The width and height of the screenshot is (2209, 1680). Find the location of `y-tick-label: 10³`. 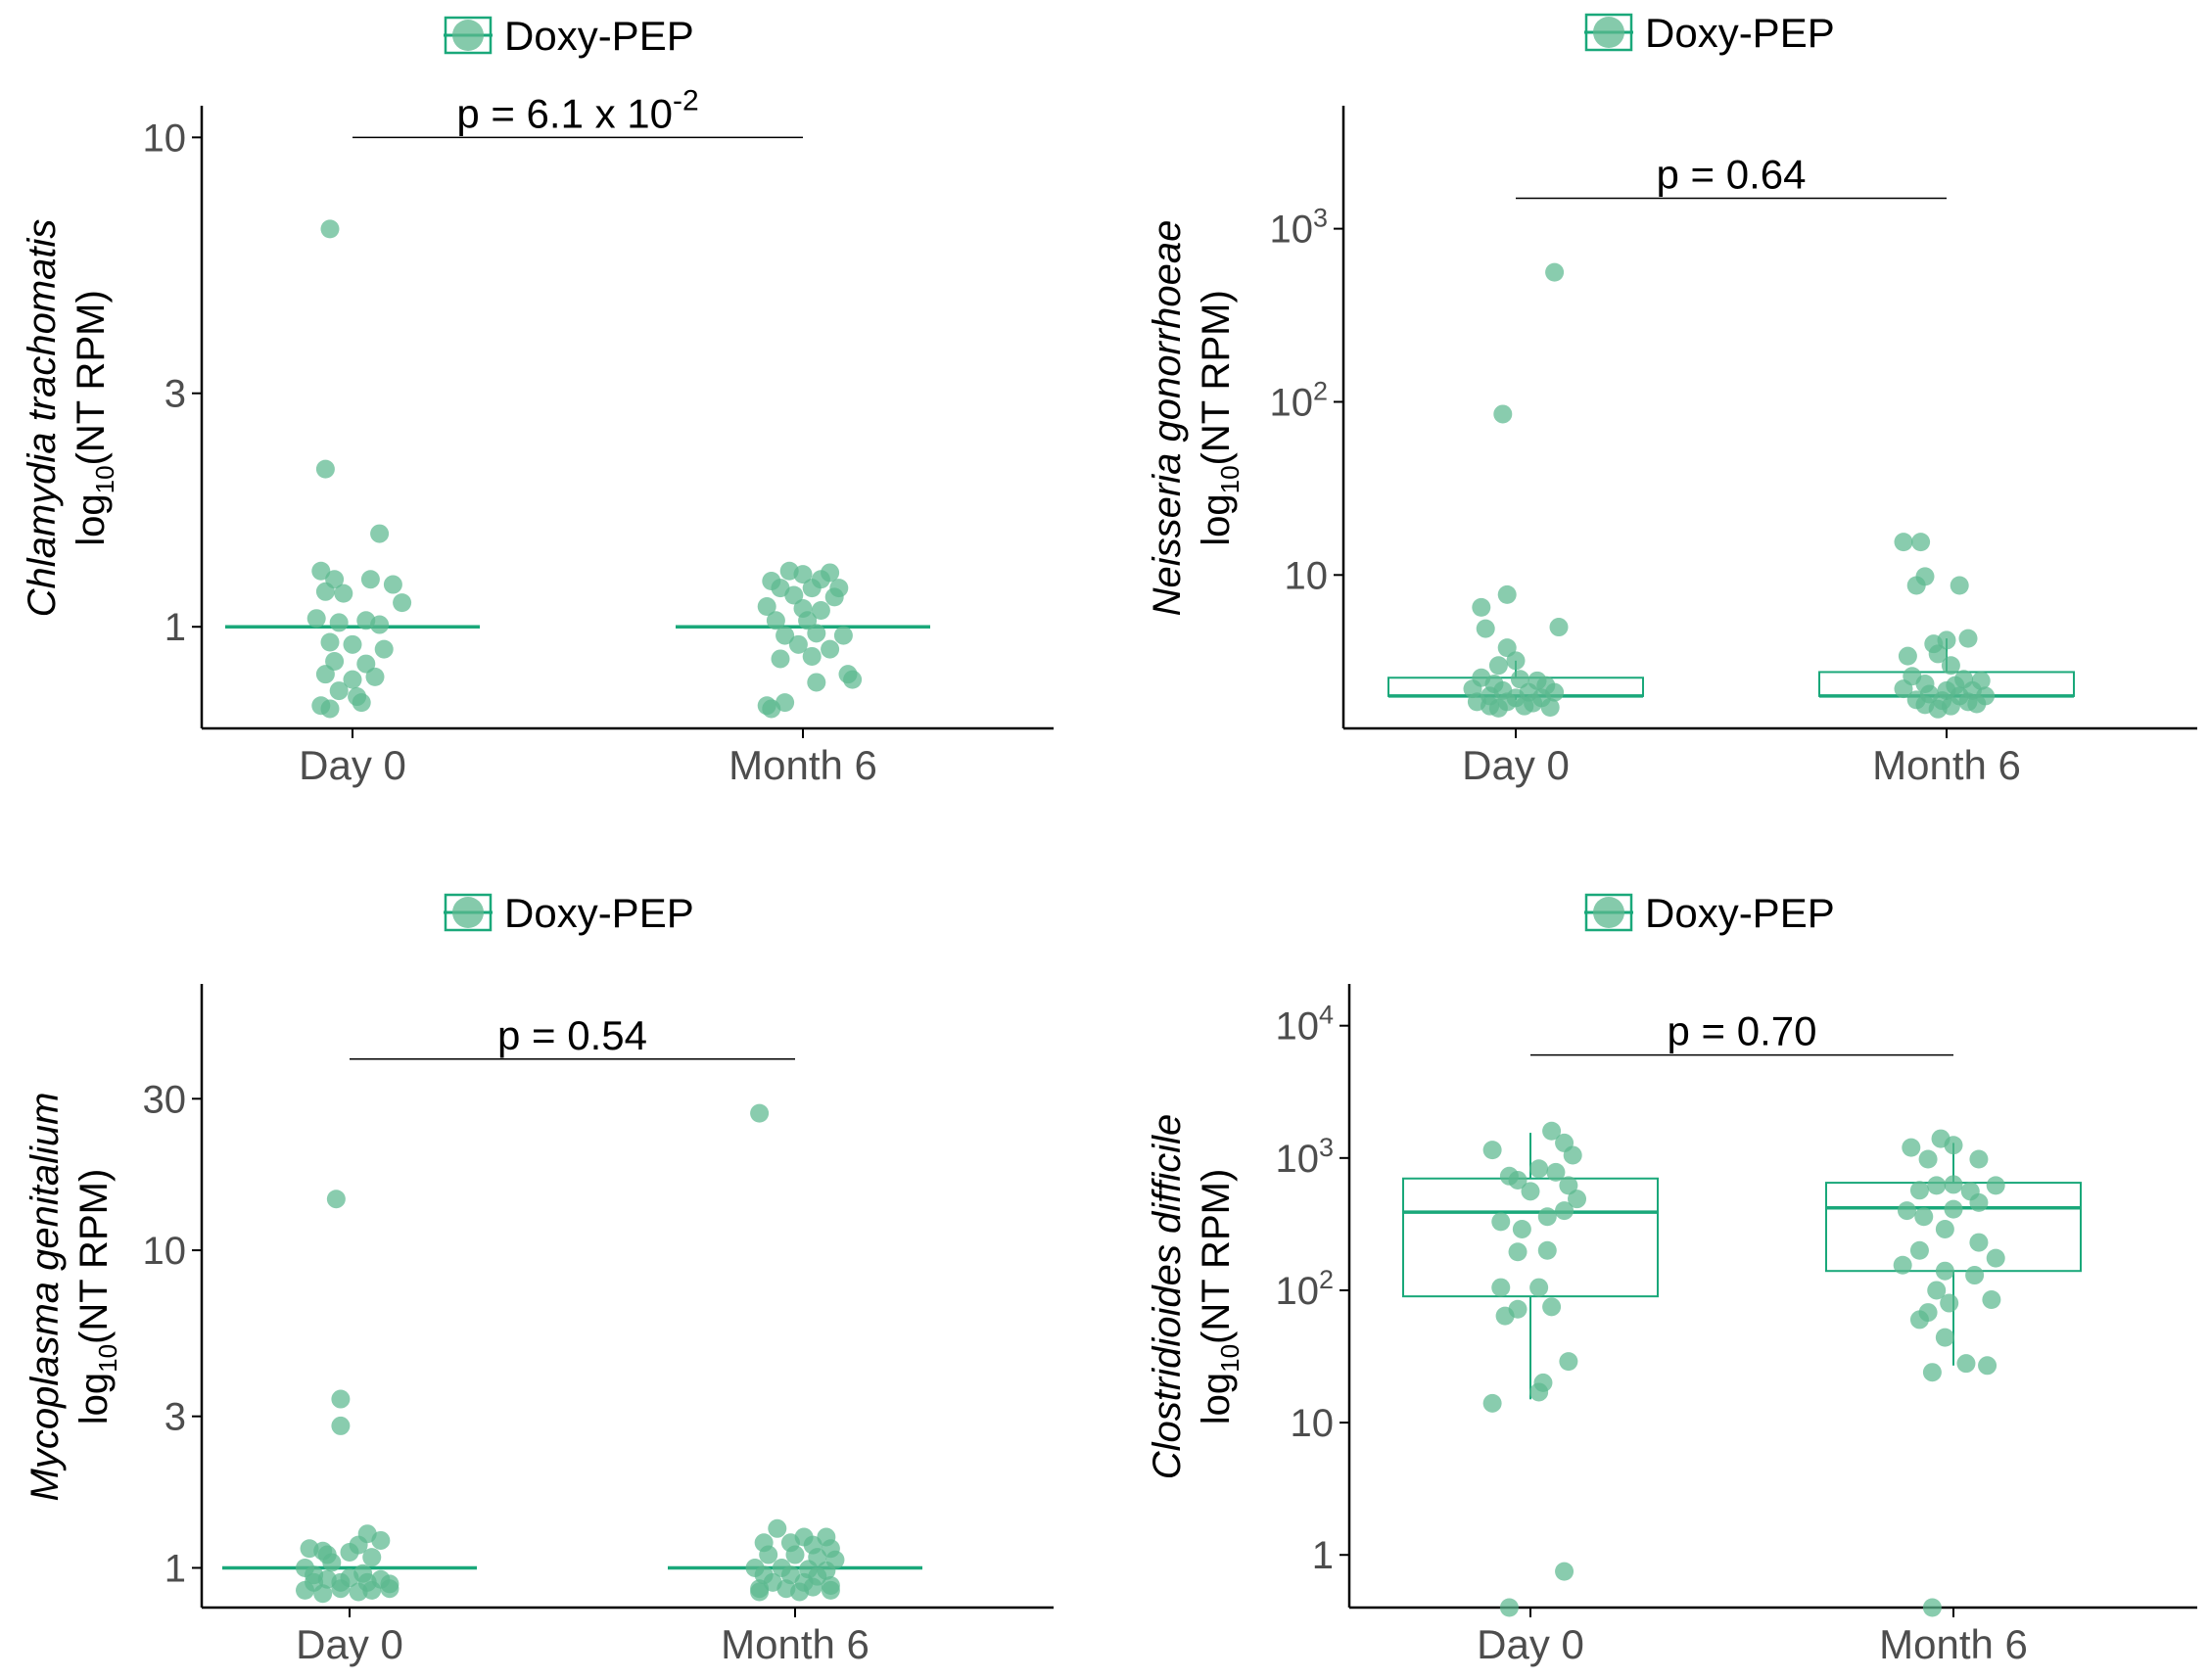

y-tick-label: 10³ is located at coordinates (1304, 1157).